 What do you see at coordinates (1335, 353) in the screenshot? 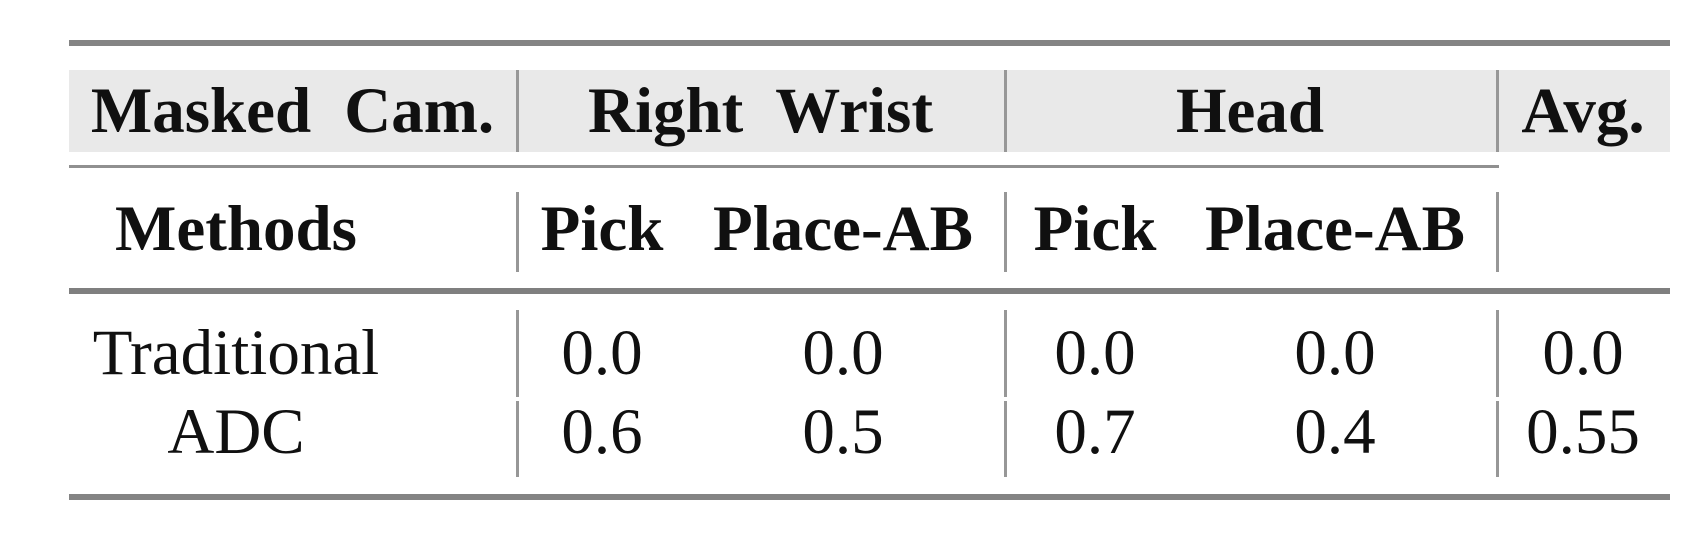
I see `value-traditional-head-place: 0.0` at bounding box center [1335, 353].